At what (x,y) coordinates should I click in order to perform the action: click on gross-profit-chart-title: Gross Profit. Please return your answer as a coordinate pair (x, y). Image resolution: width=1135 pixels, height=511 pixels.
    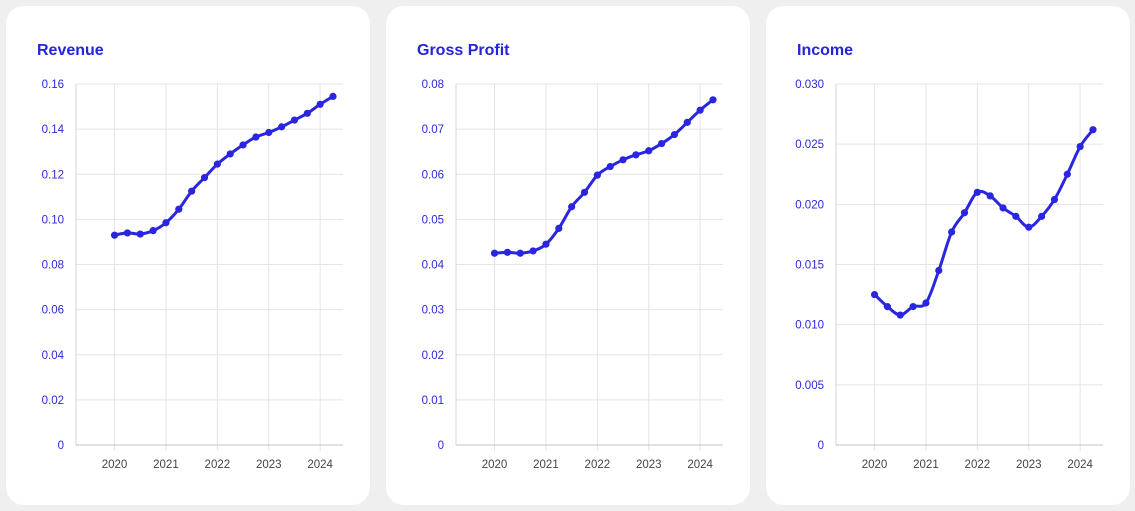
    Looking at the image, I should click on (463, 50).